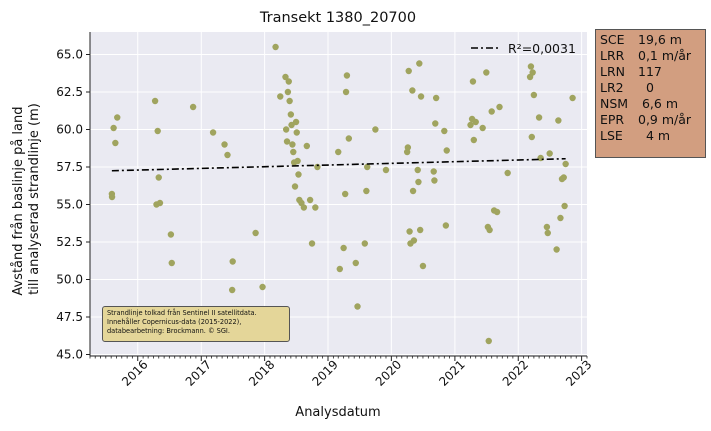  What do you see at coordinates (337, 412) in the screenshot?
I see `x-axis-label: Analysdatum` at bounding box center [337, 412].